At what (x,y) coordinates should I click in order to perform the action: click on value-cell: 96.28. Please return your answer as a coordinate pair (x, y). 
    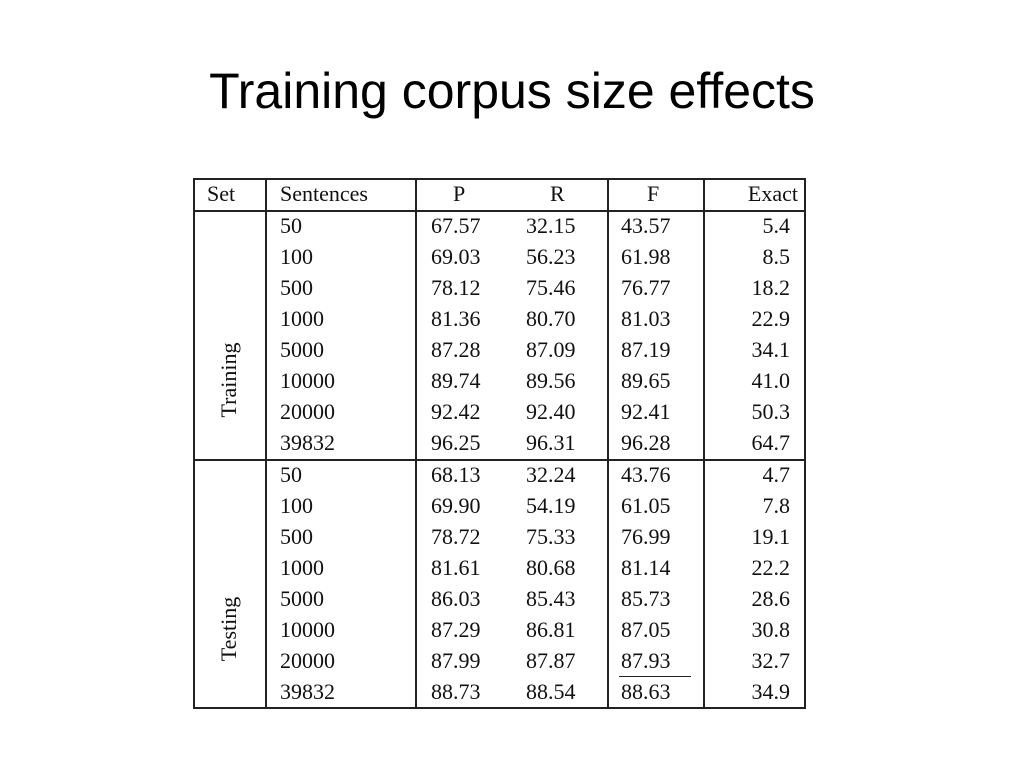
    Looking at the image, I should click on (646, 442).